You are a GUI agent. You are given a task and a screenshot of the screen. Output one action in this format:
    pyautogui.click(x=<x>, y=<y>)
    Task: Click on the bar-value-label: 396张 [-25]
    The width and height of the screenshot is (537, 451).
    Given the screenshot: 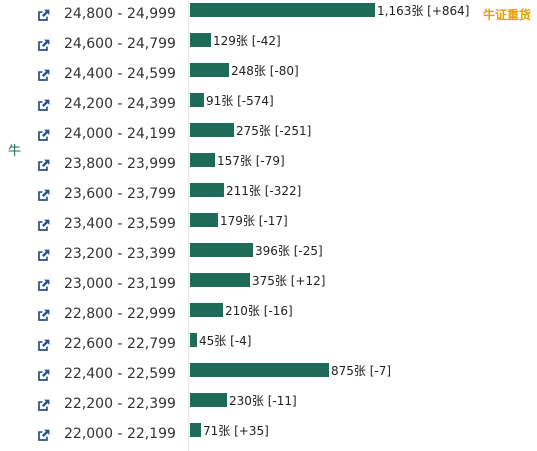 What is the action you would take?
    pyautogui.click(x=289, y=251)
    